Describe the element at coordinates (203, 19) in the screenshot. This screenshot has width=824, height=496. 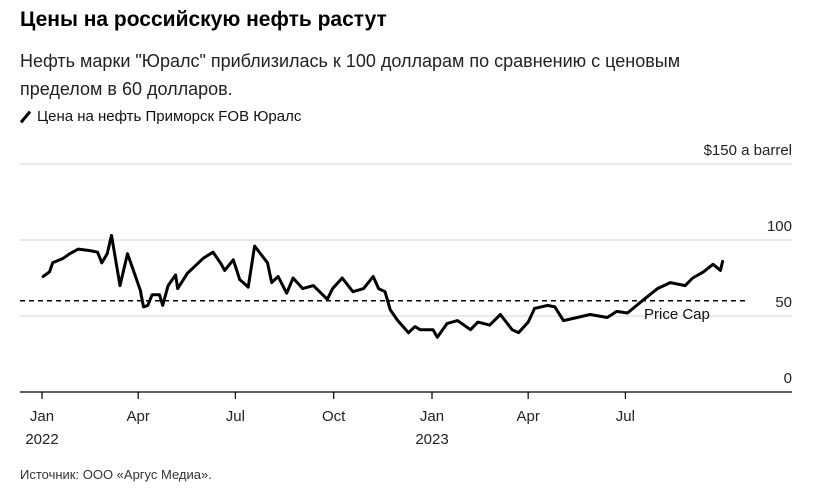
I see `chart-title: Цены на российскую нефть растут` at that location.